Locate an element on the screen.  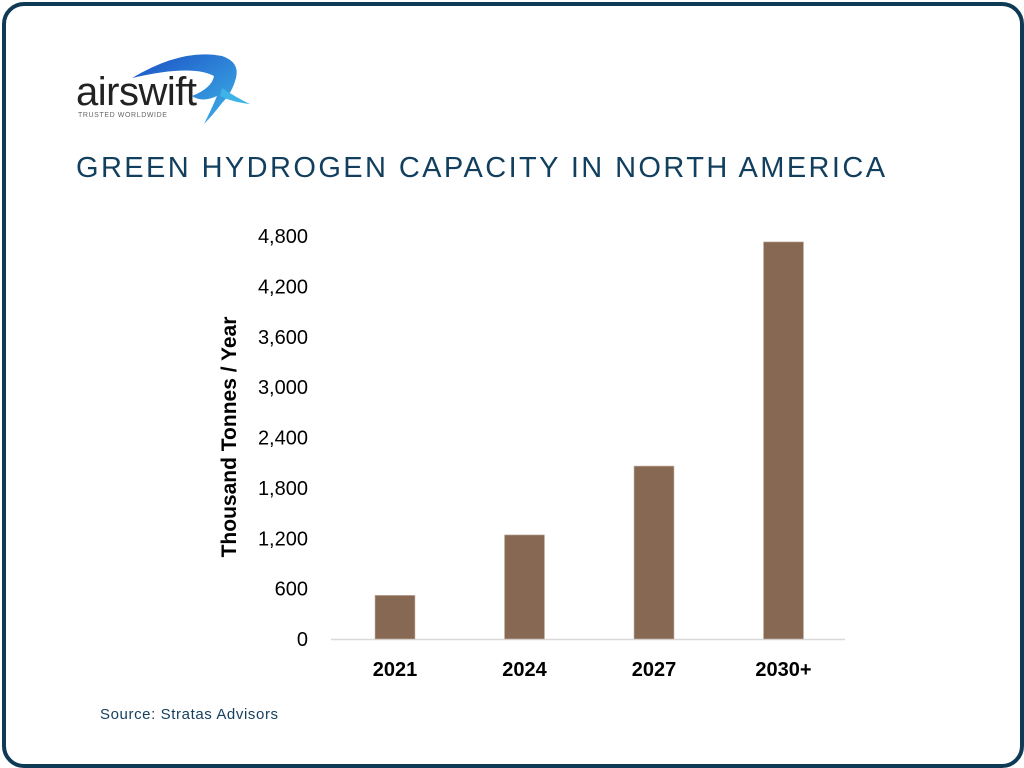
y-tick-label: 1,200 is located at coordinates (283, 539).